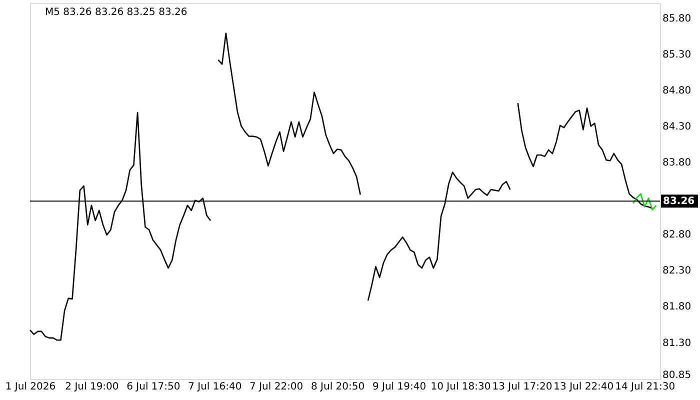 The image size is (700, 400). I want to click on x-tick-label: 14 Jul 21:30, so click(645, 387).